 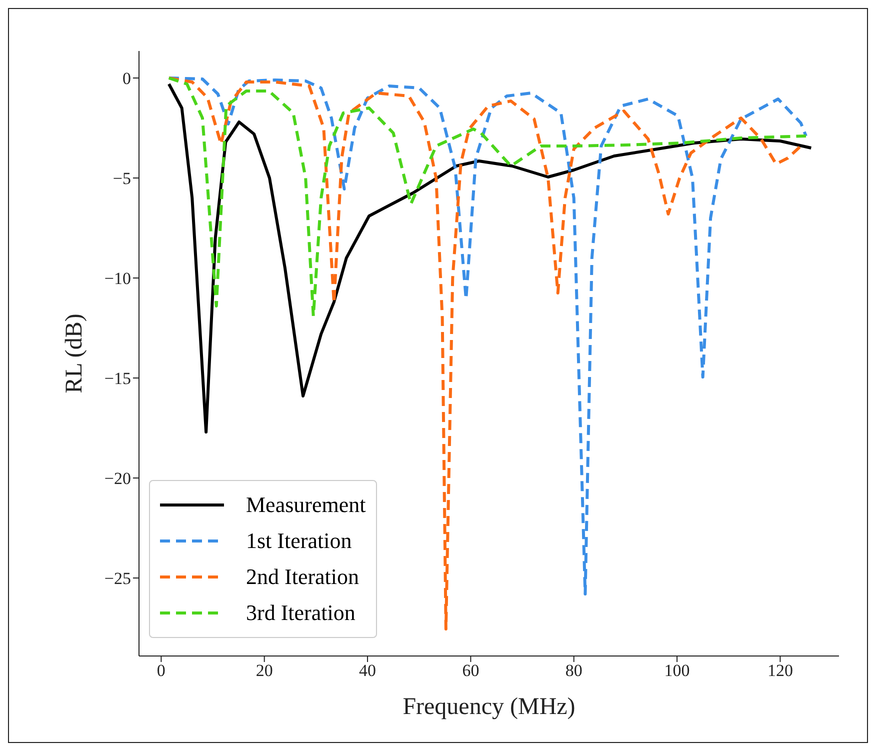 What do you see at coordinates (264, 670) in the screenshot?
I see `x-tick-label: 20` at bounding box center [264, 670].